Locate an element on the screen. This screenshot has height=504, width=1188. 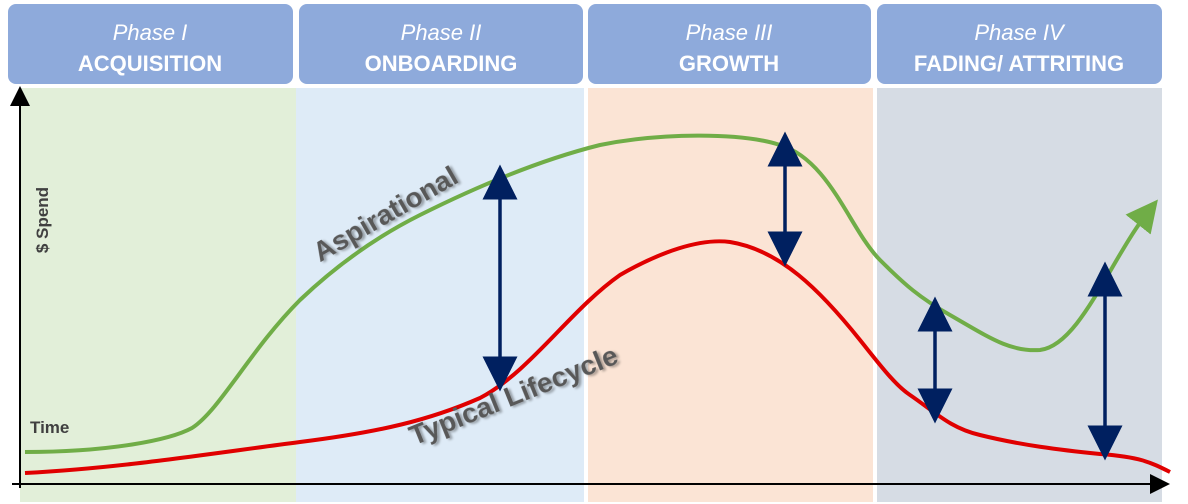
phase-header: Phase II ONBOARDING is located at coordinates (441, 44).